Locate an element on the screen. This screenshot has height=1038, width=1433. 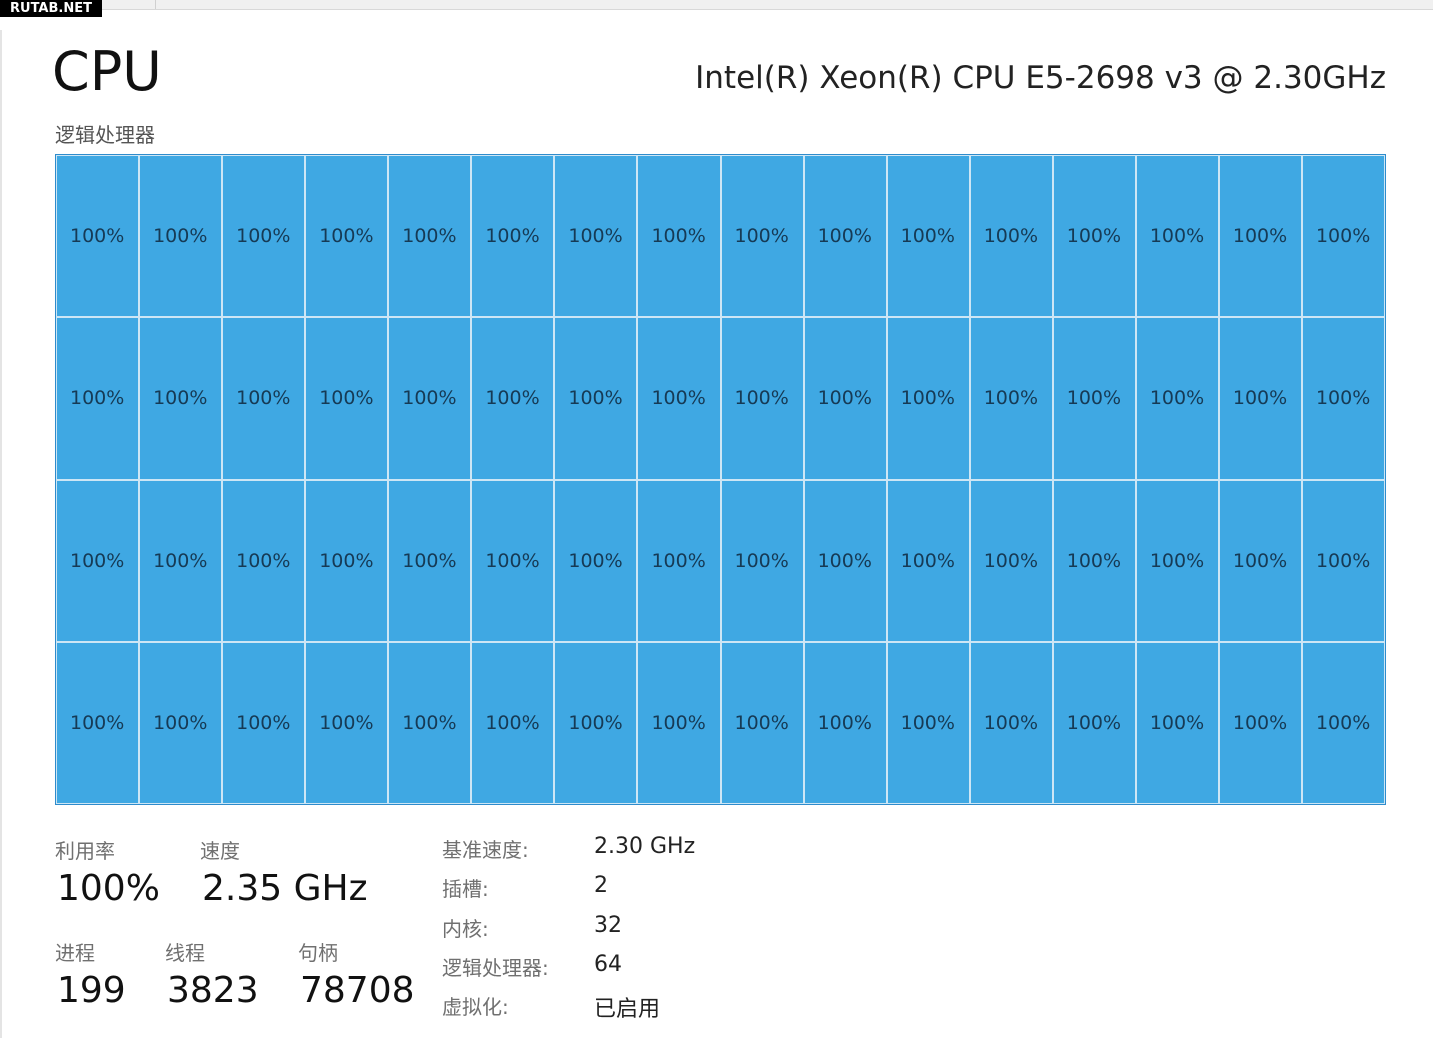
stat-value: 78708 is located at coordinates (357, 990).